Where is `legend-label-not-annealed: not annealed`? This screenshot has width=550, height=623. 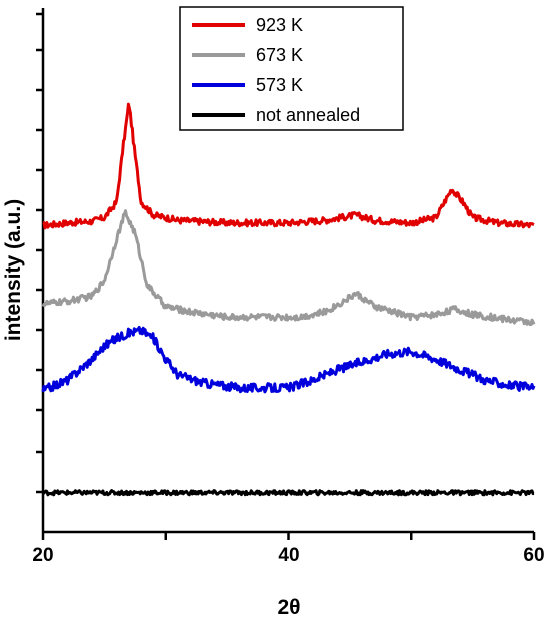 legend-label-not-annealed: not annealed is located at coordinates (308, 115).